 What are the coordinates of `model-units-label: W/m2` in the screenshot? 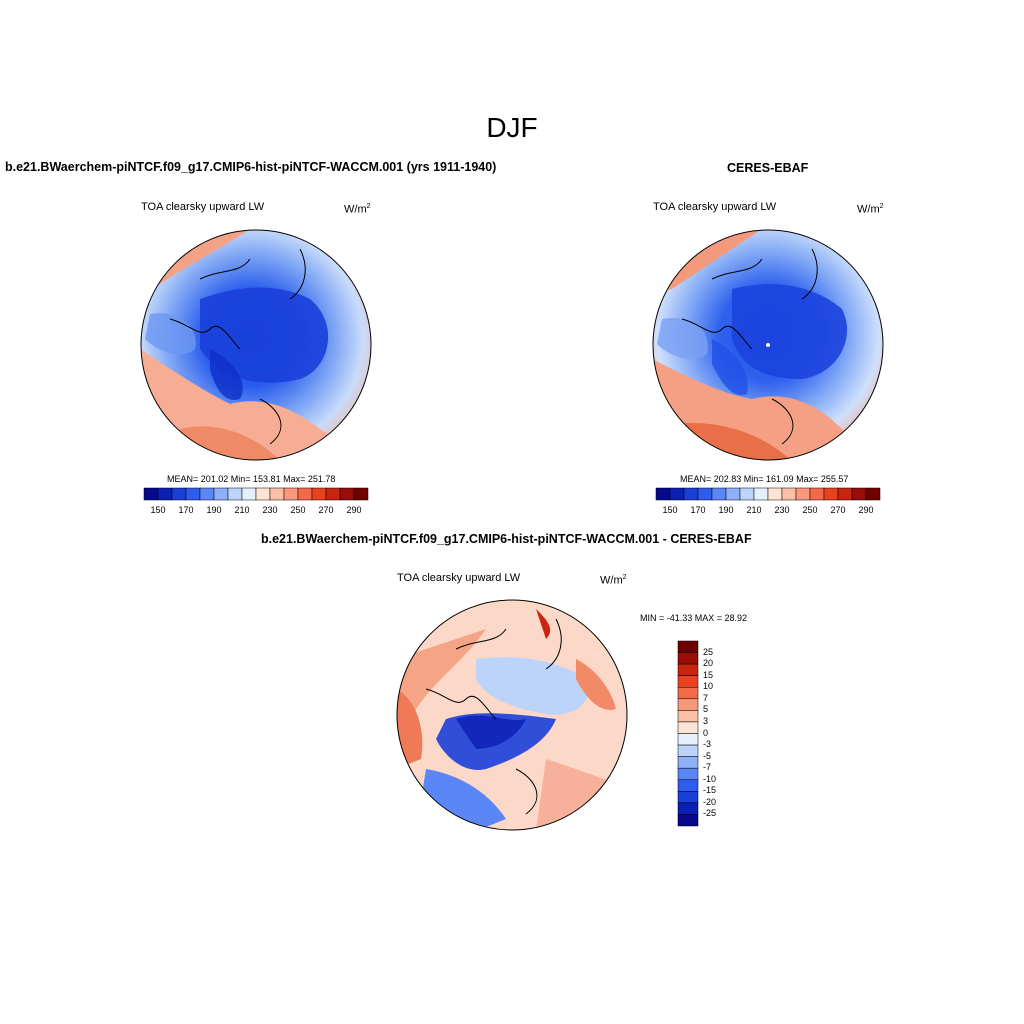 It's located at (357, 209).